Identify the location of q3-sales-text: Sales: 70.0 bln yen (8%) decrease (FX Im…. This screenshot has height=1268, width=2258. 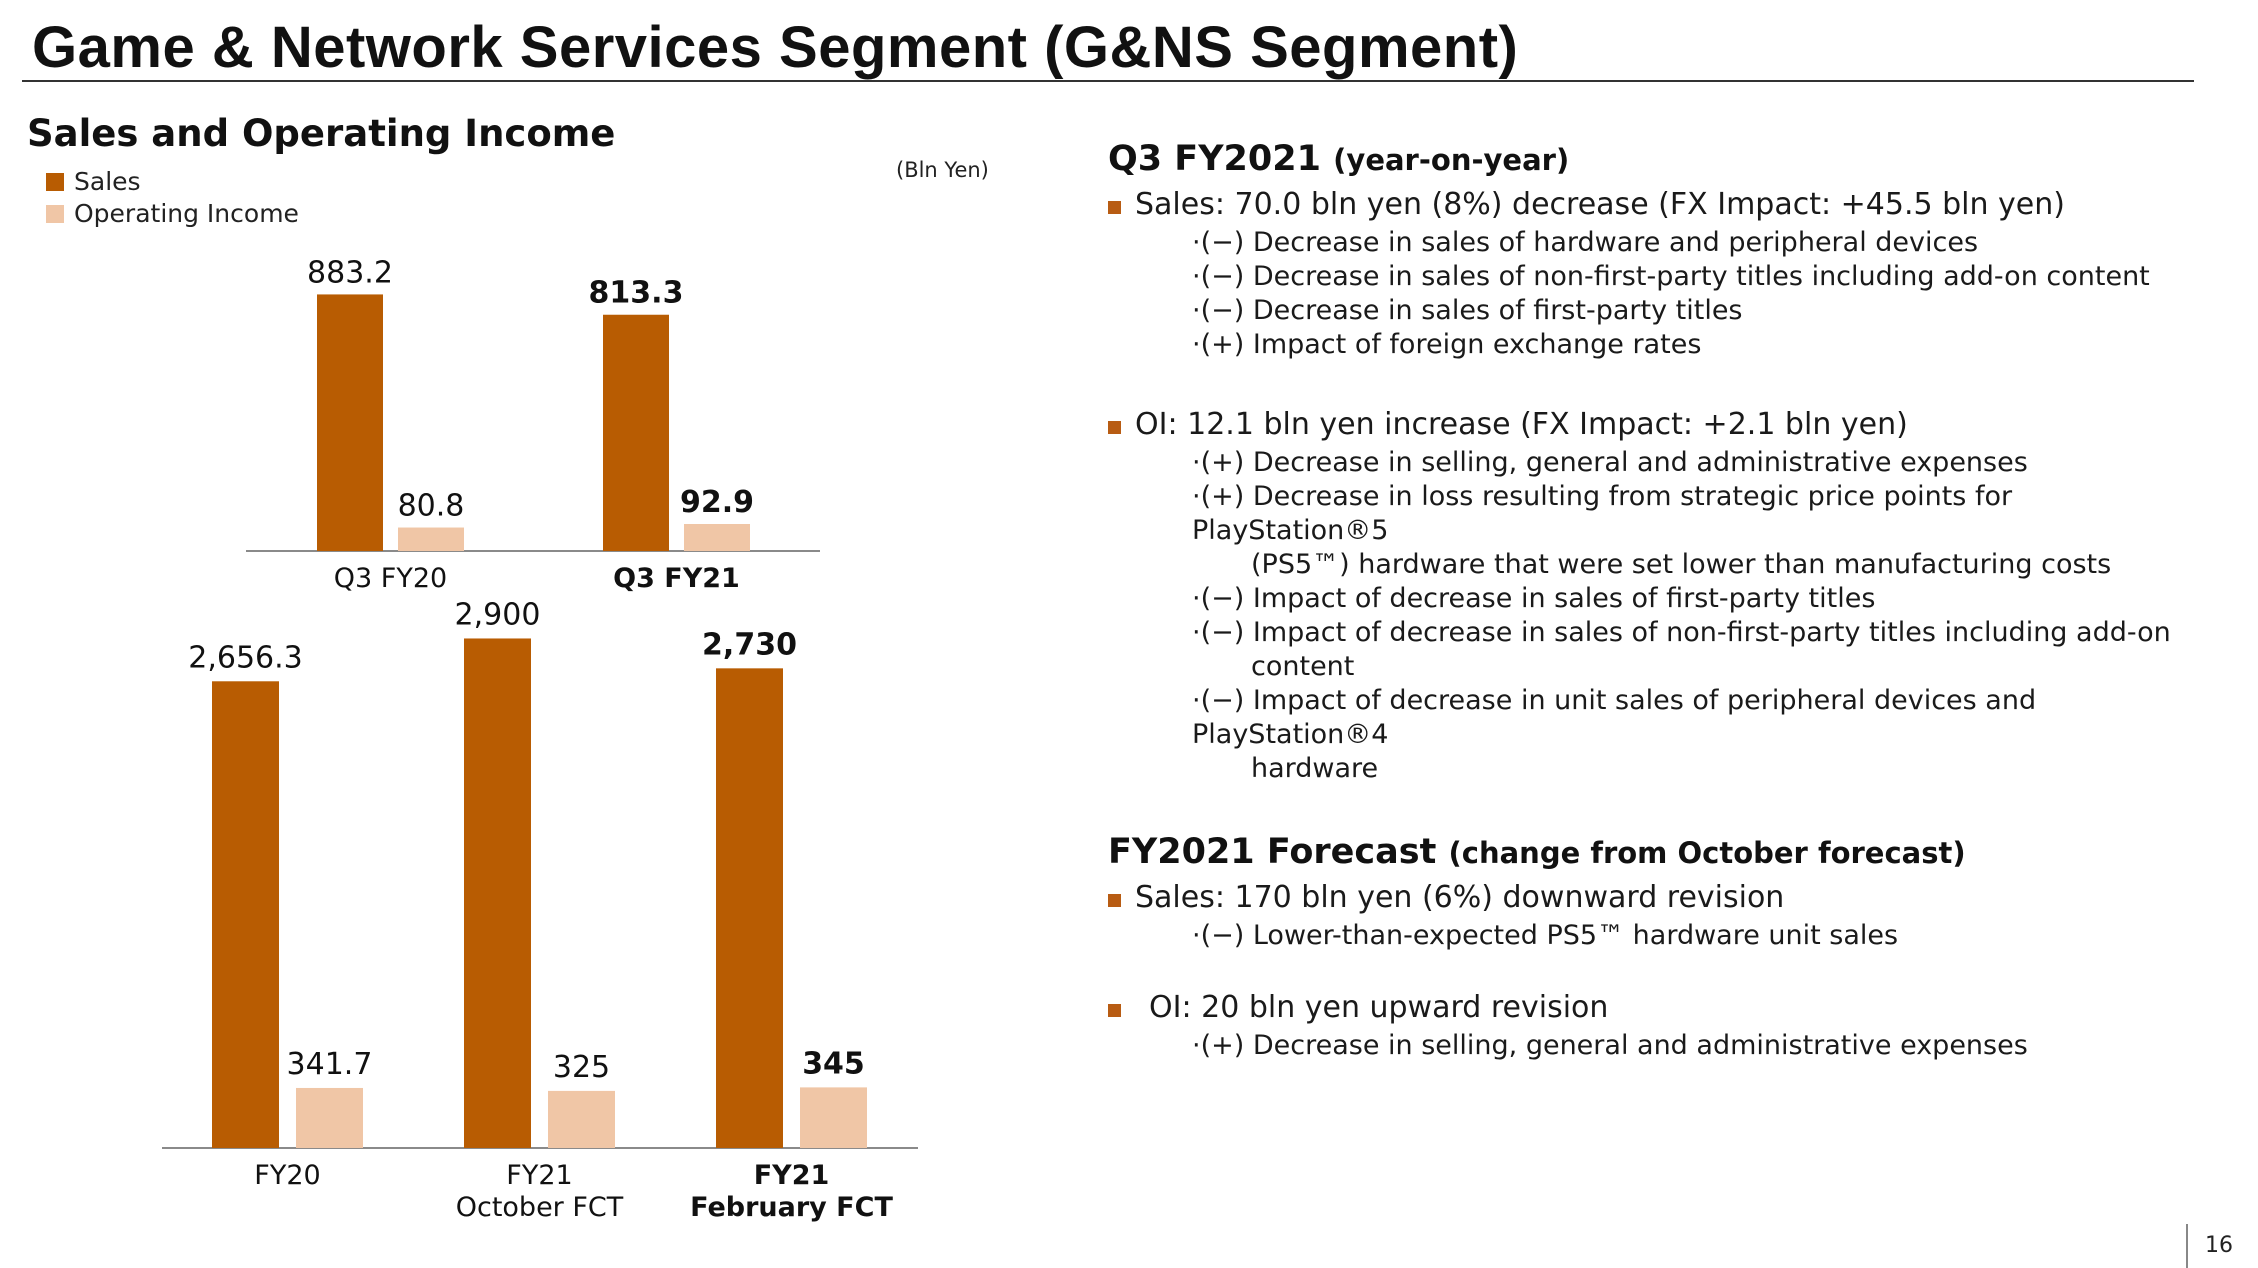
(1600, 204).